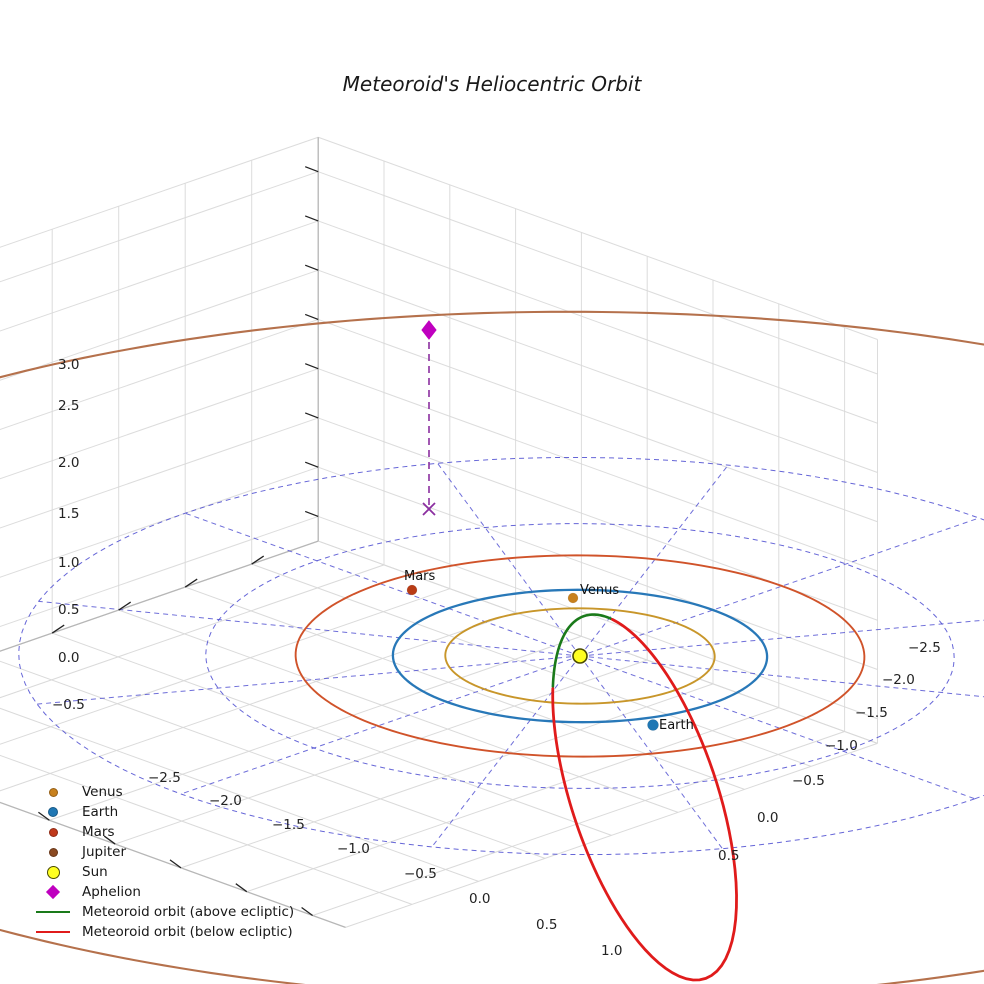 Image resolution: width=984 pixels, height=984 pixels. I want to click on y-tick-label: −2.5, so click(924, 648).